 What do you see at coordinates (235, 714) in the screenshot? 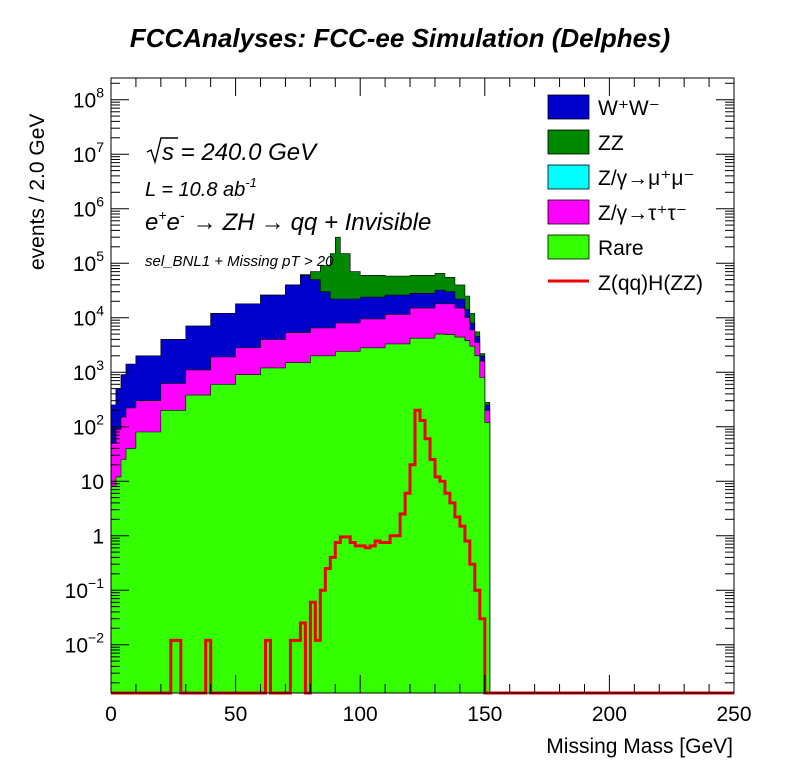
I see `x-tick-label: 50` at bounding box center [235, 714].